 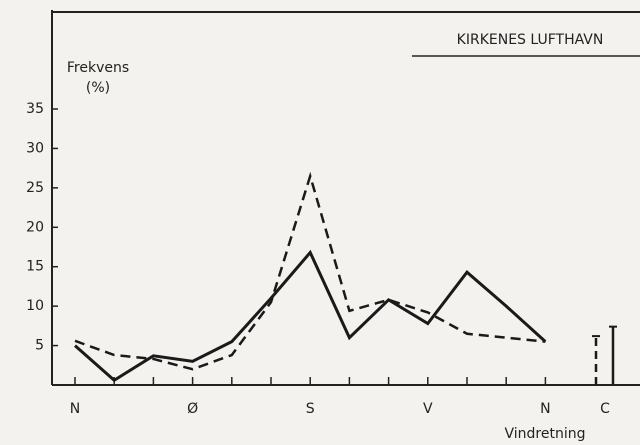 What do you see at coordinates (98, 88) in the screenshot?
I see `y-axis-label: (%)` at bounding box center [98, 88].